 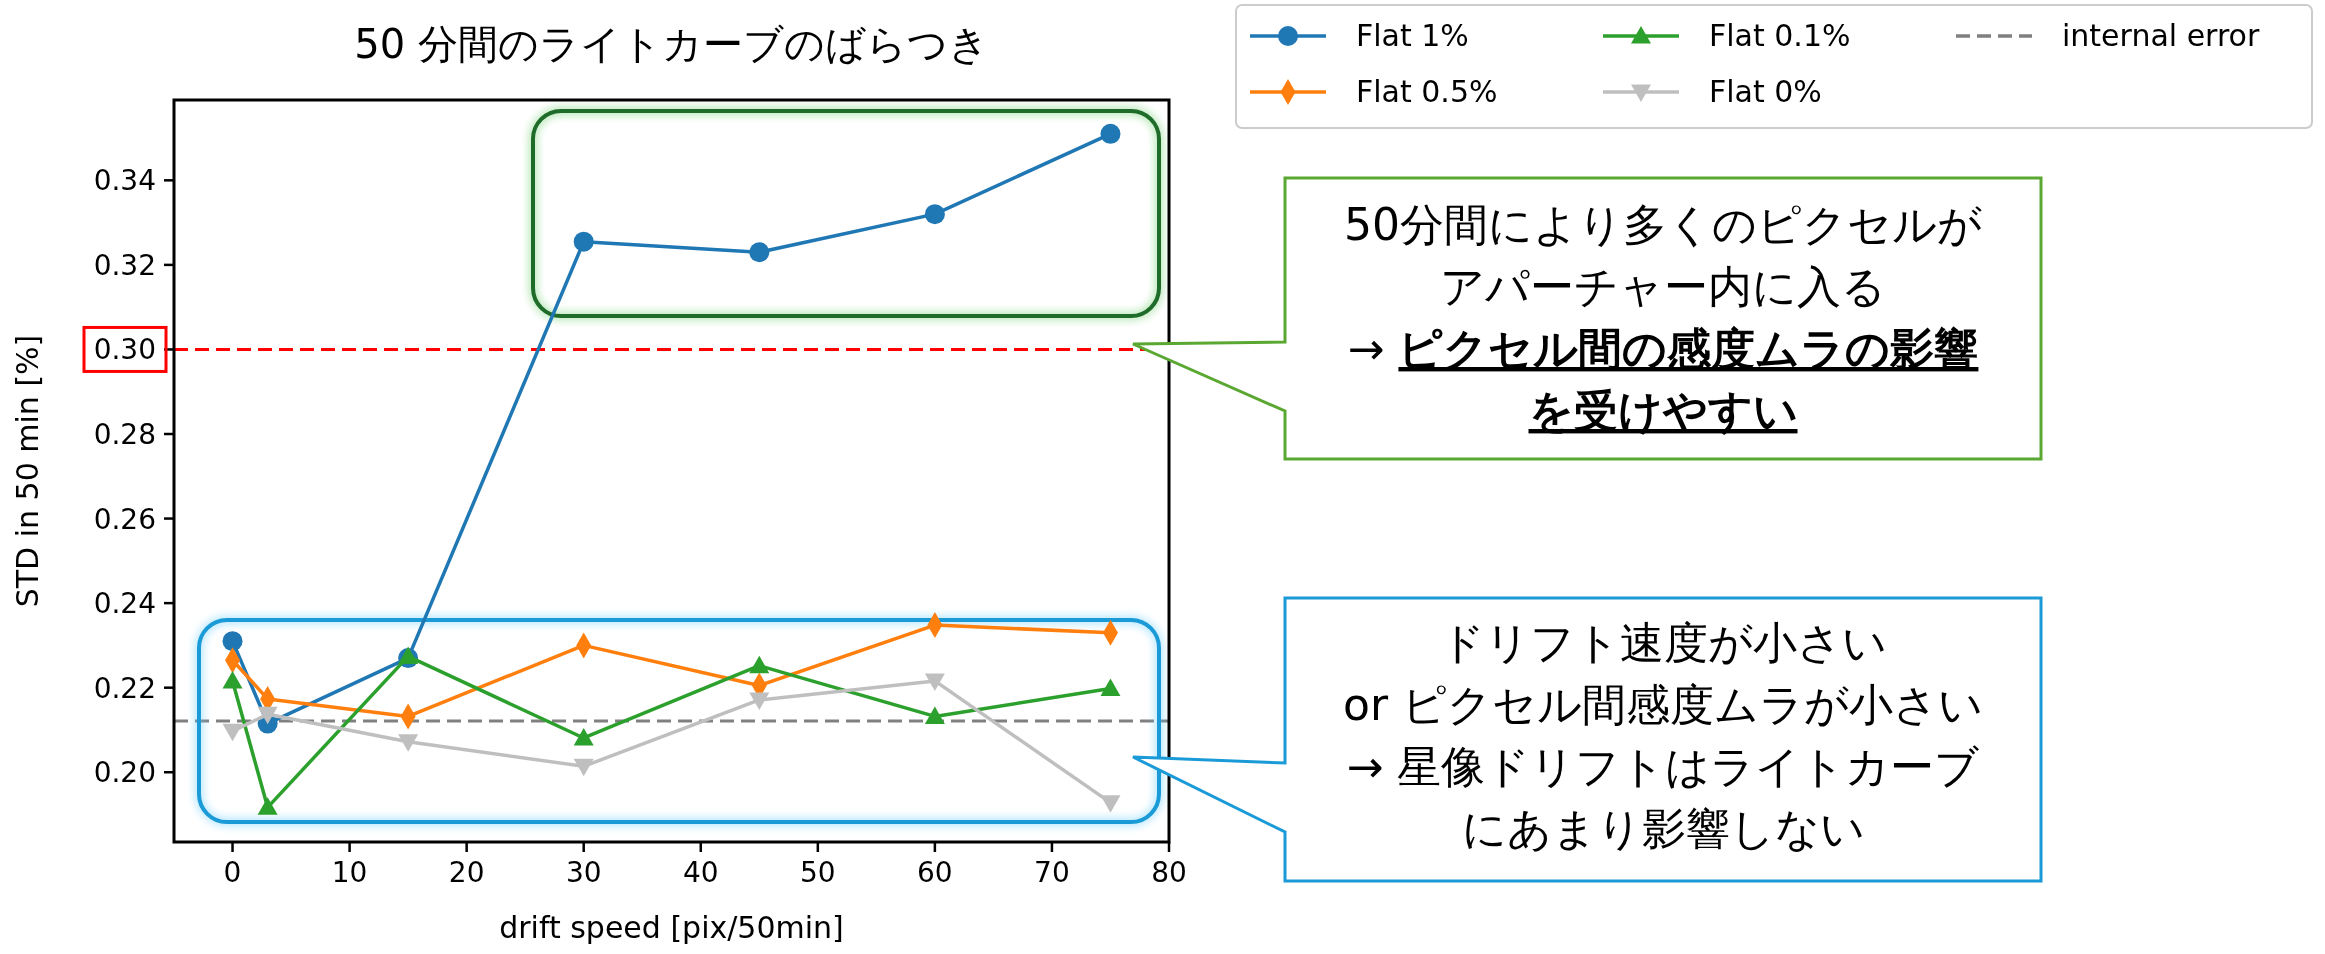 What do you see at coordinates (466, 872) in the screenshot?
I see `x-tick-label: 20` at bounding box center [466, 872].